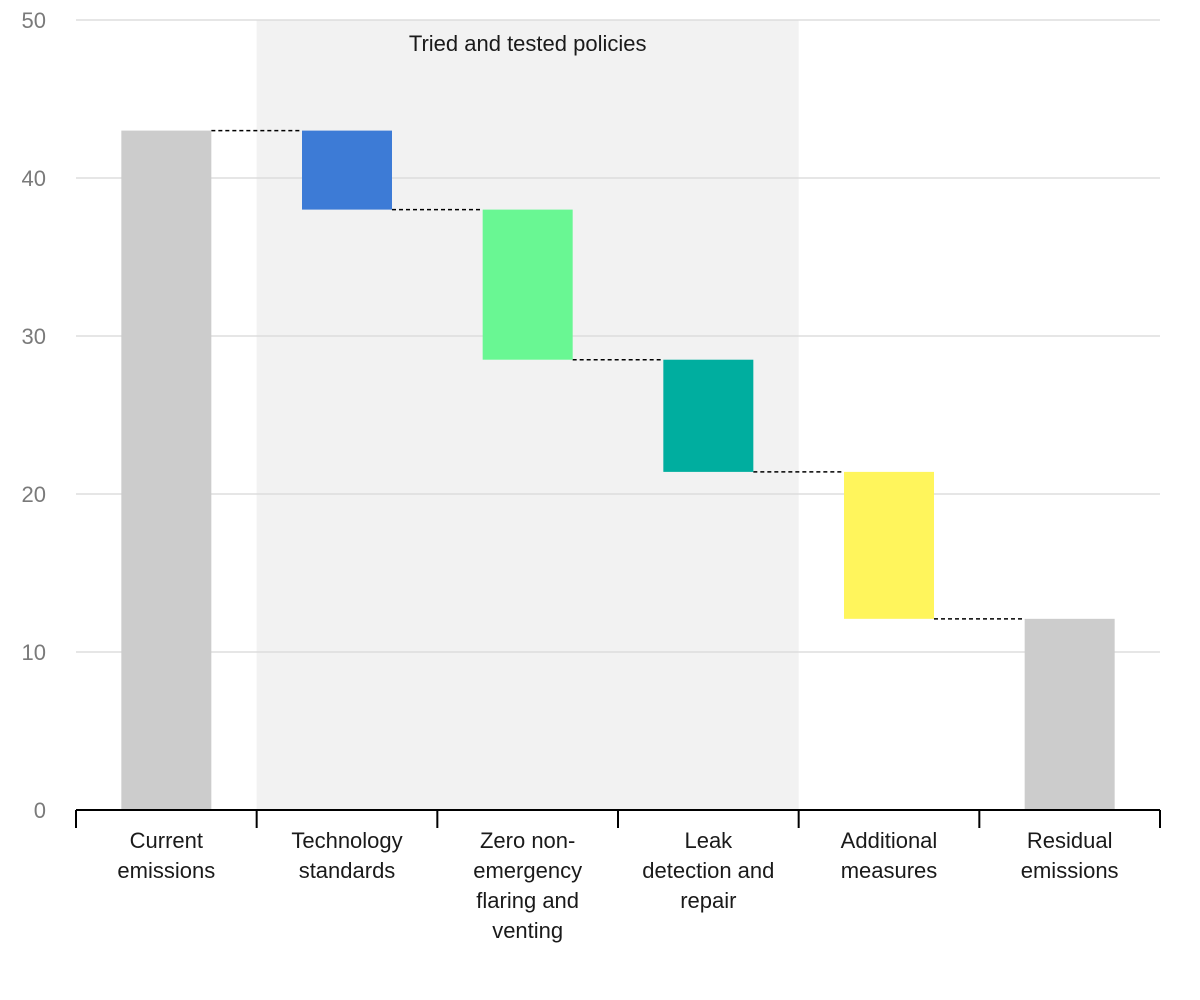  What do you see at coordinates (34, 494) in the screenshot?
I see `y-tick-label: 20` at bounding box center [34, 494].